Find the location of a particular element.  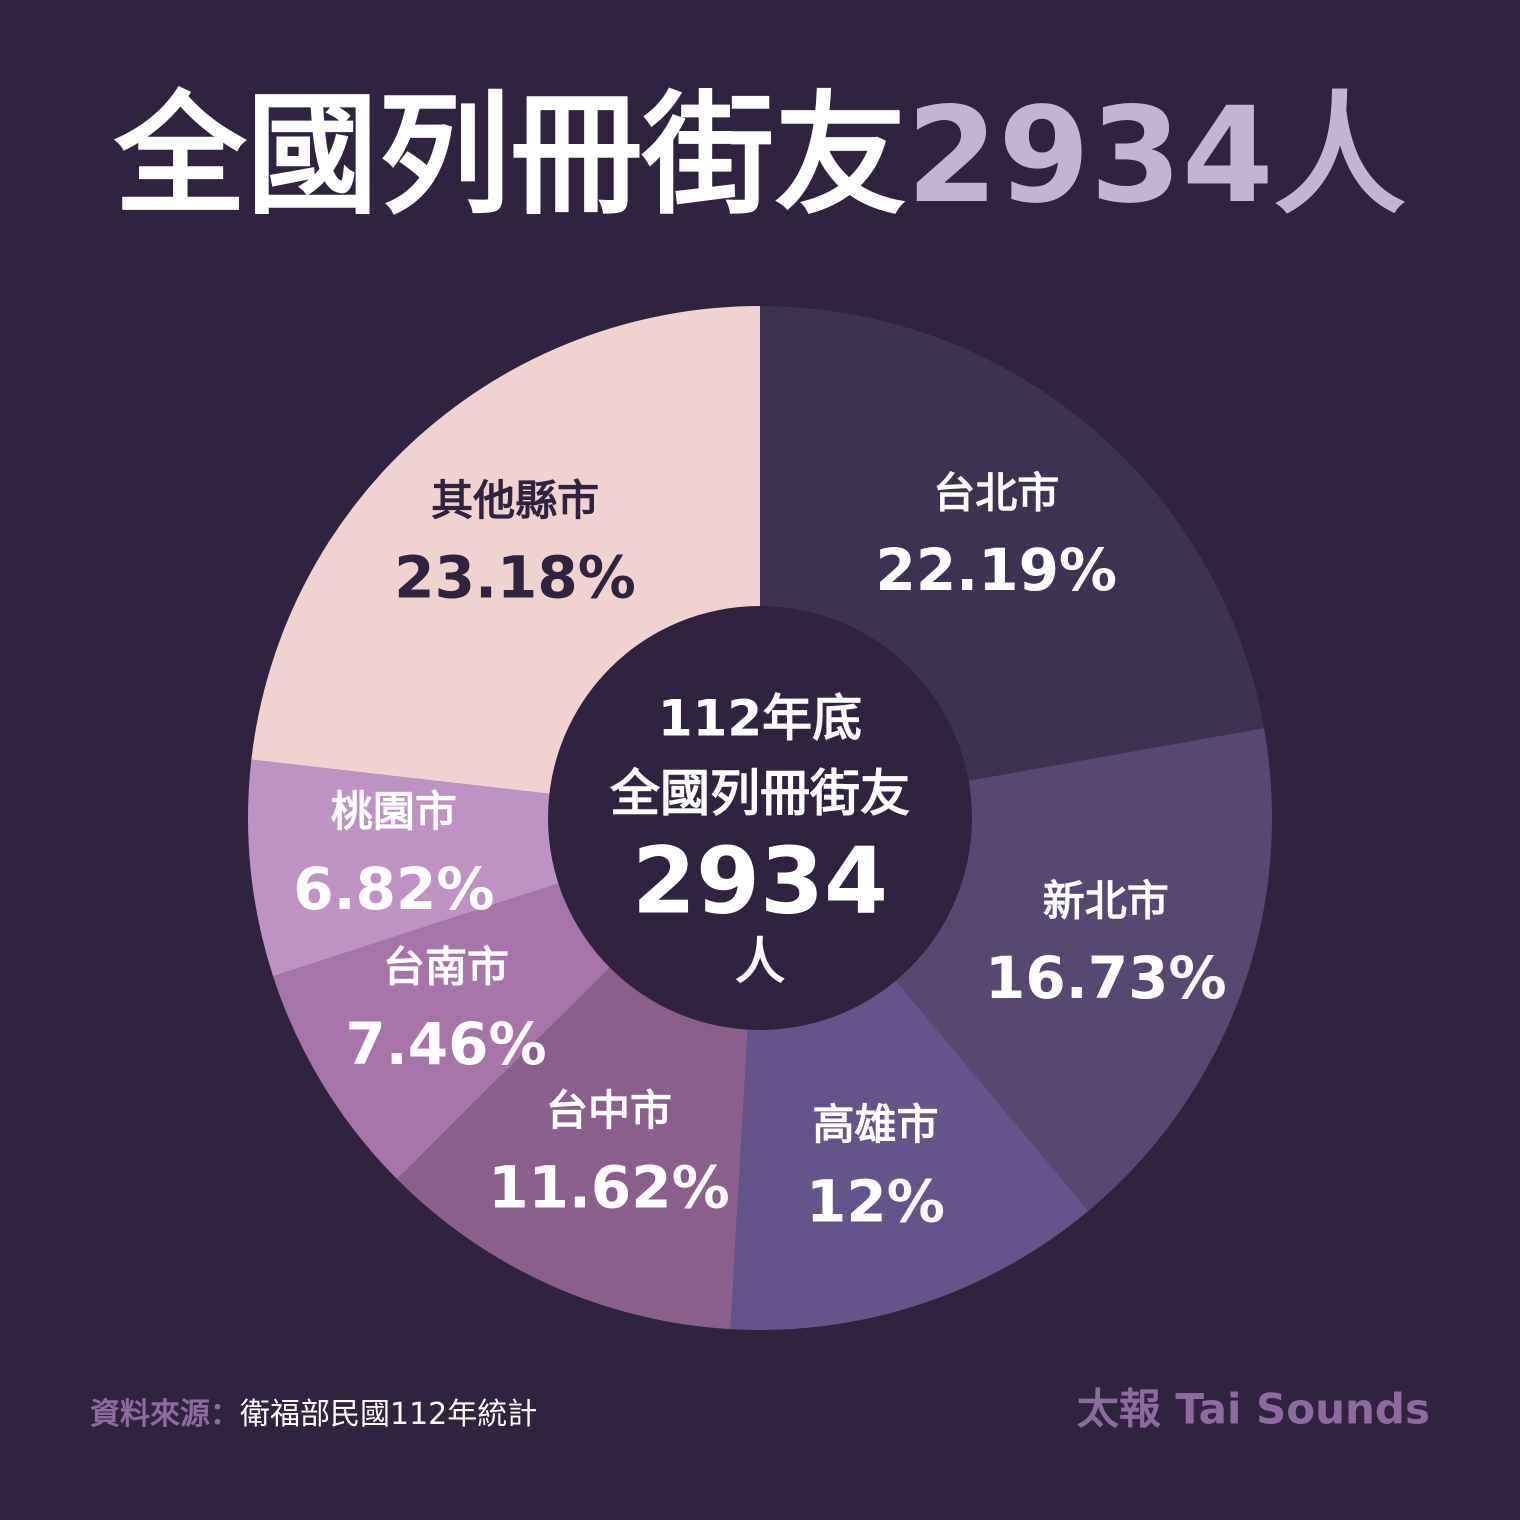

slice-value: 11.62% is located at coordinates (609, 1188).